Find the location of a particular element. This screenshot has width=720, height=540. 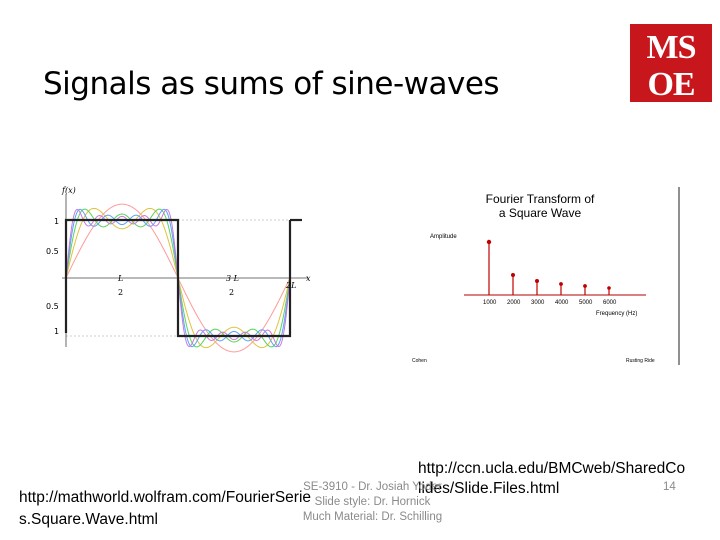

y-label-neg05: 0.5 is located at coordinates (52, 306).